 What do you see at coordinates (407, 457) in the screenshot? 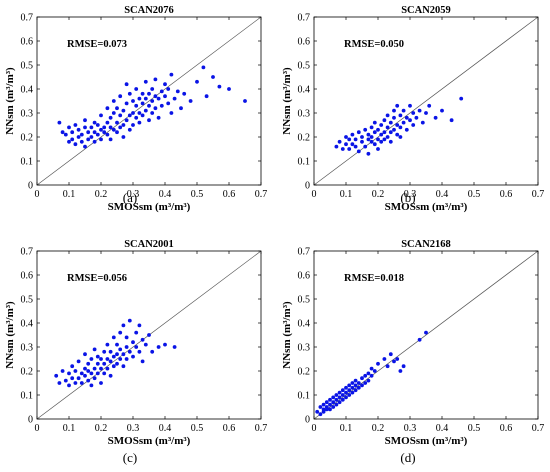
I see `panel-caption: (d)` at bounding box center [407, 457].